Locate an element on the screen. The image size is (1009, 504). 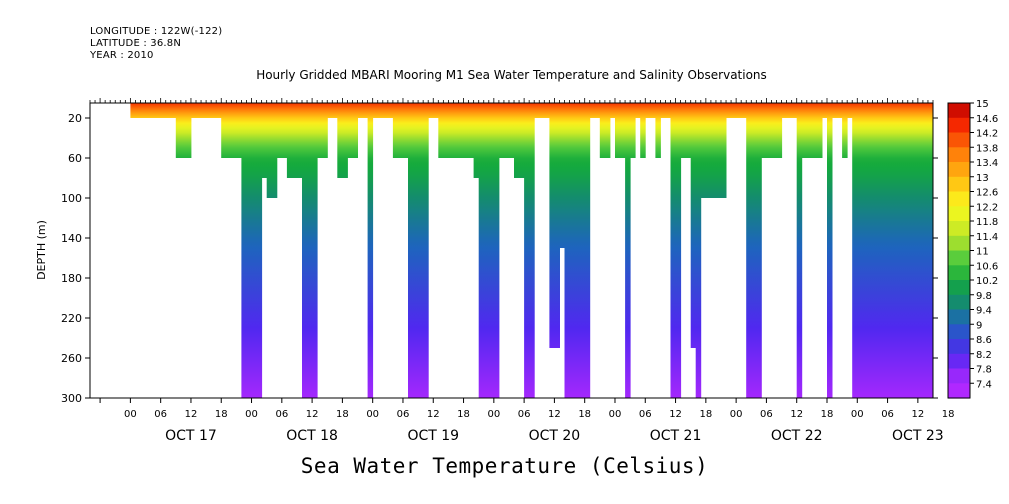
y-tick-label: 60 is located at coordinates (75, 158).